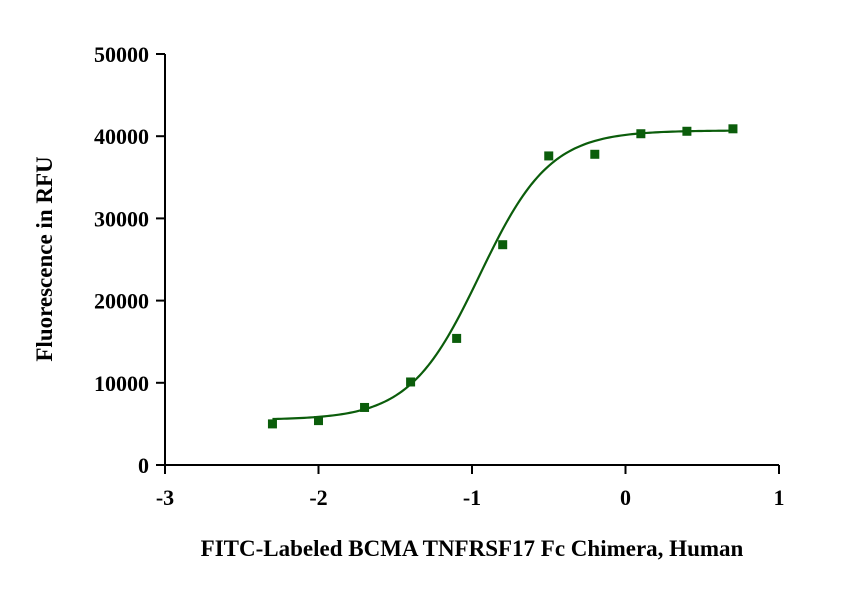 This screenshot has width=864, height=596. I want to click on x-tick-label: 1, so click(779, 497).